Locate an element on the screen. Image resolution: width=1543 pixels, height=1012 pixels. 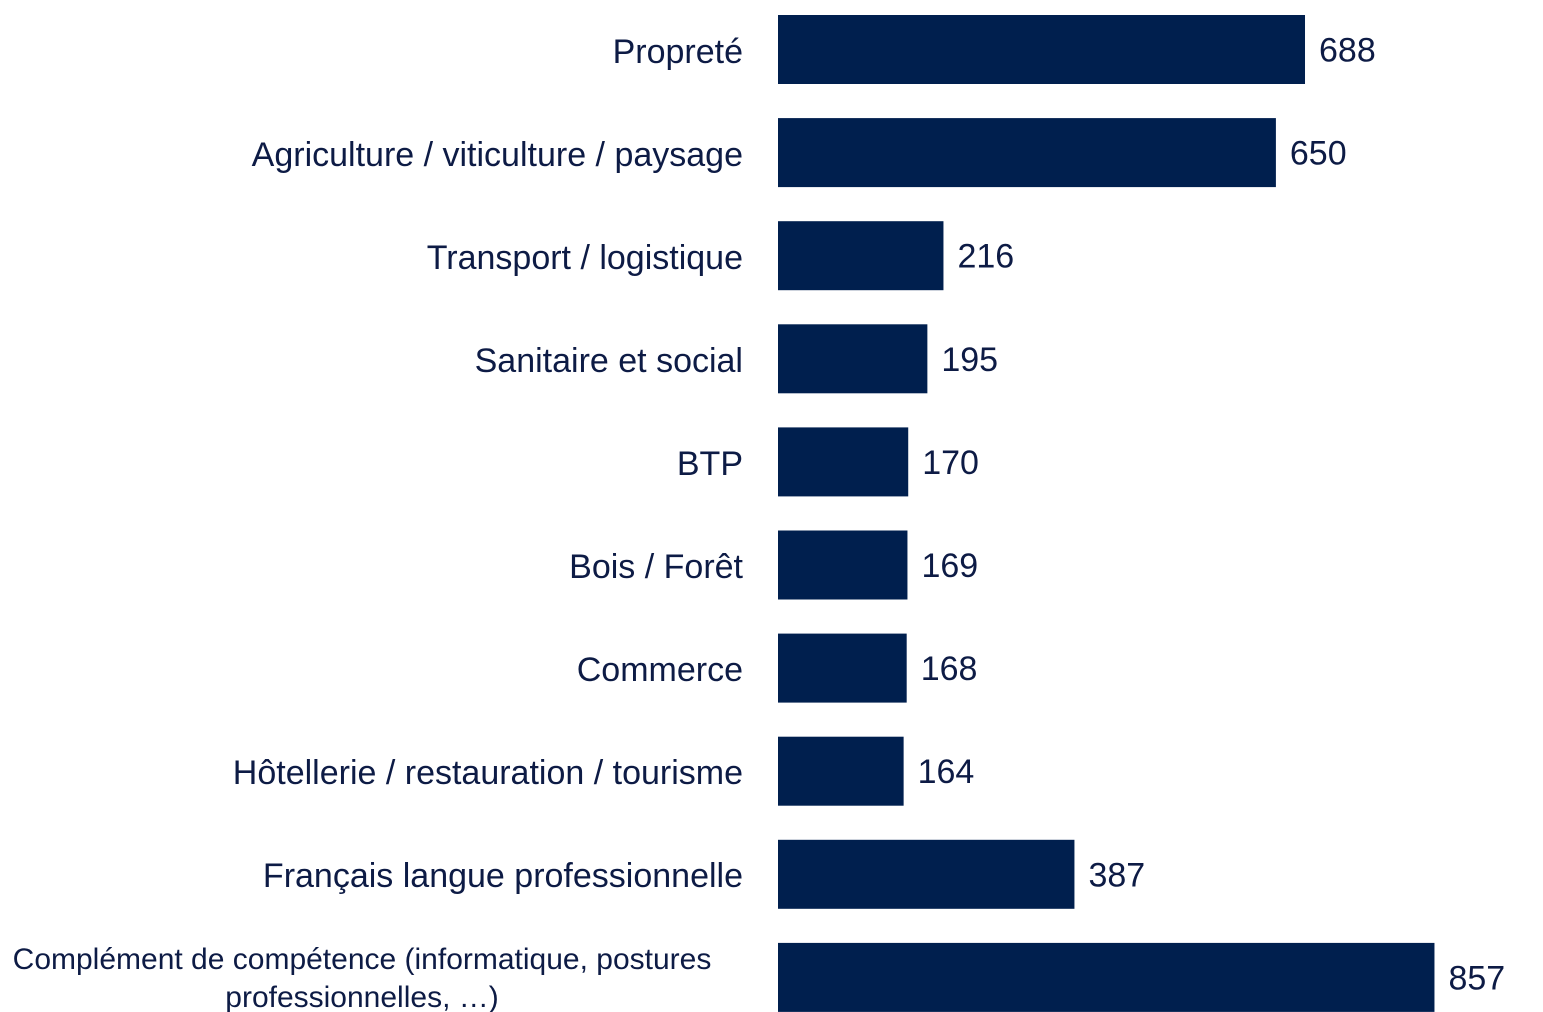
category-label: Transport / logistique is located at coordinates (584, 257).